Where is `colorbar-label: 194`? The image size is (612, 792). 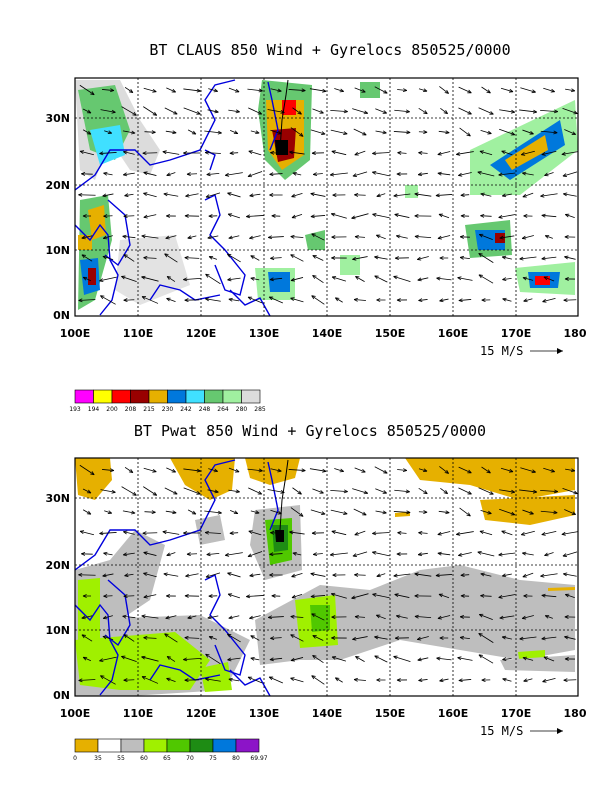 colorbar-label: 194 is located at coordinates (94, 409).